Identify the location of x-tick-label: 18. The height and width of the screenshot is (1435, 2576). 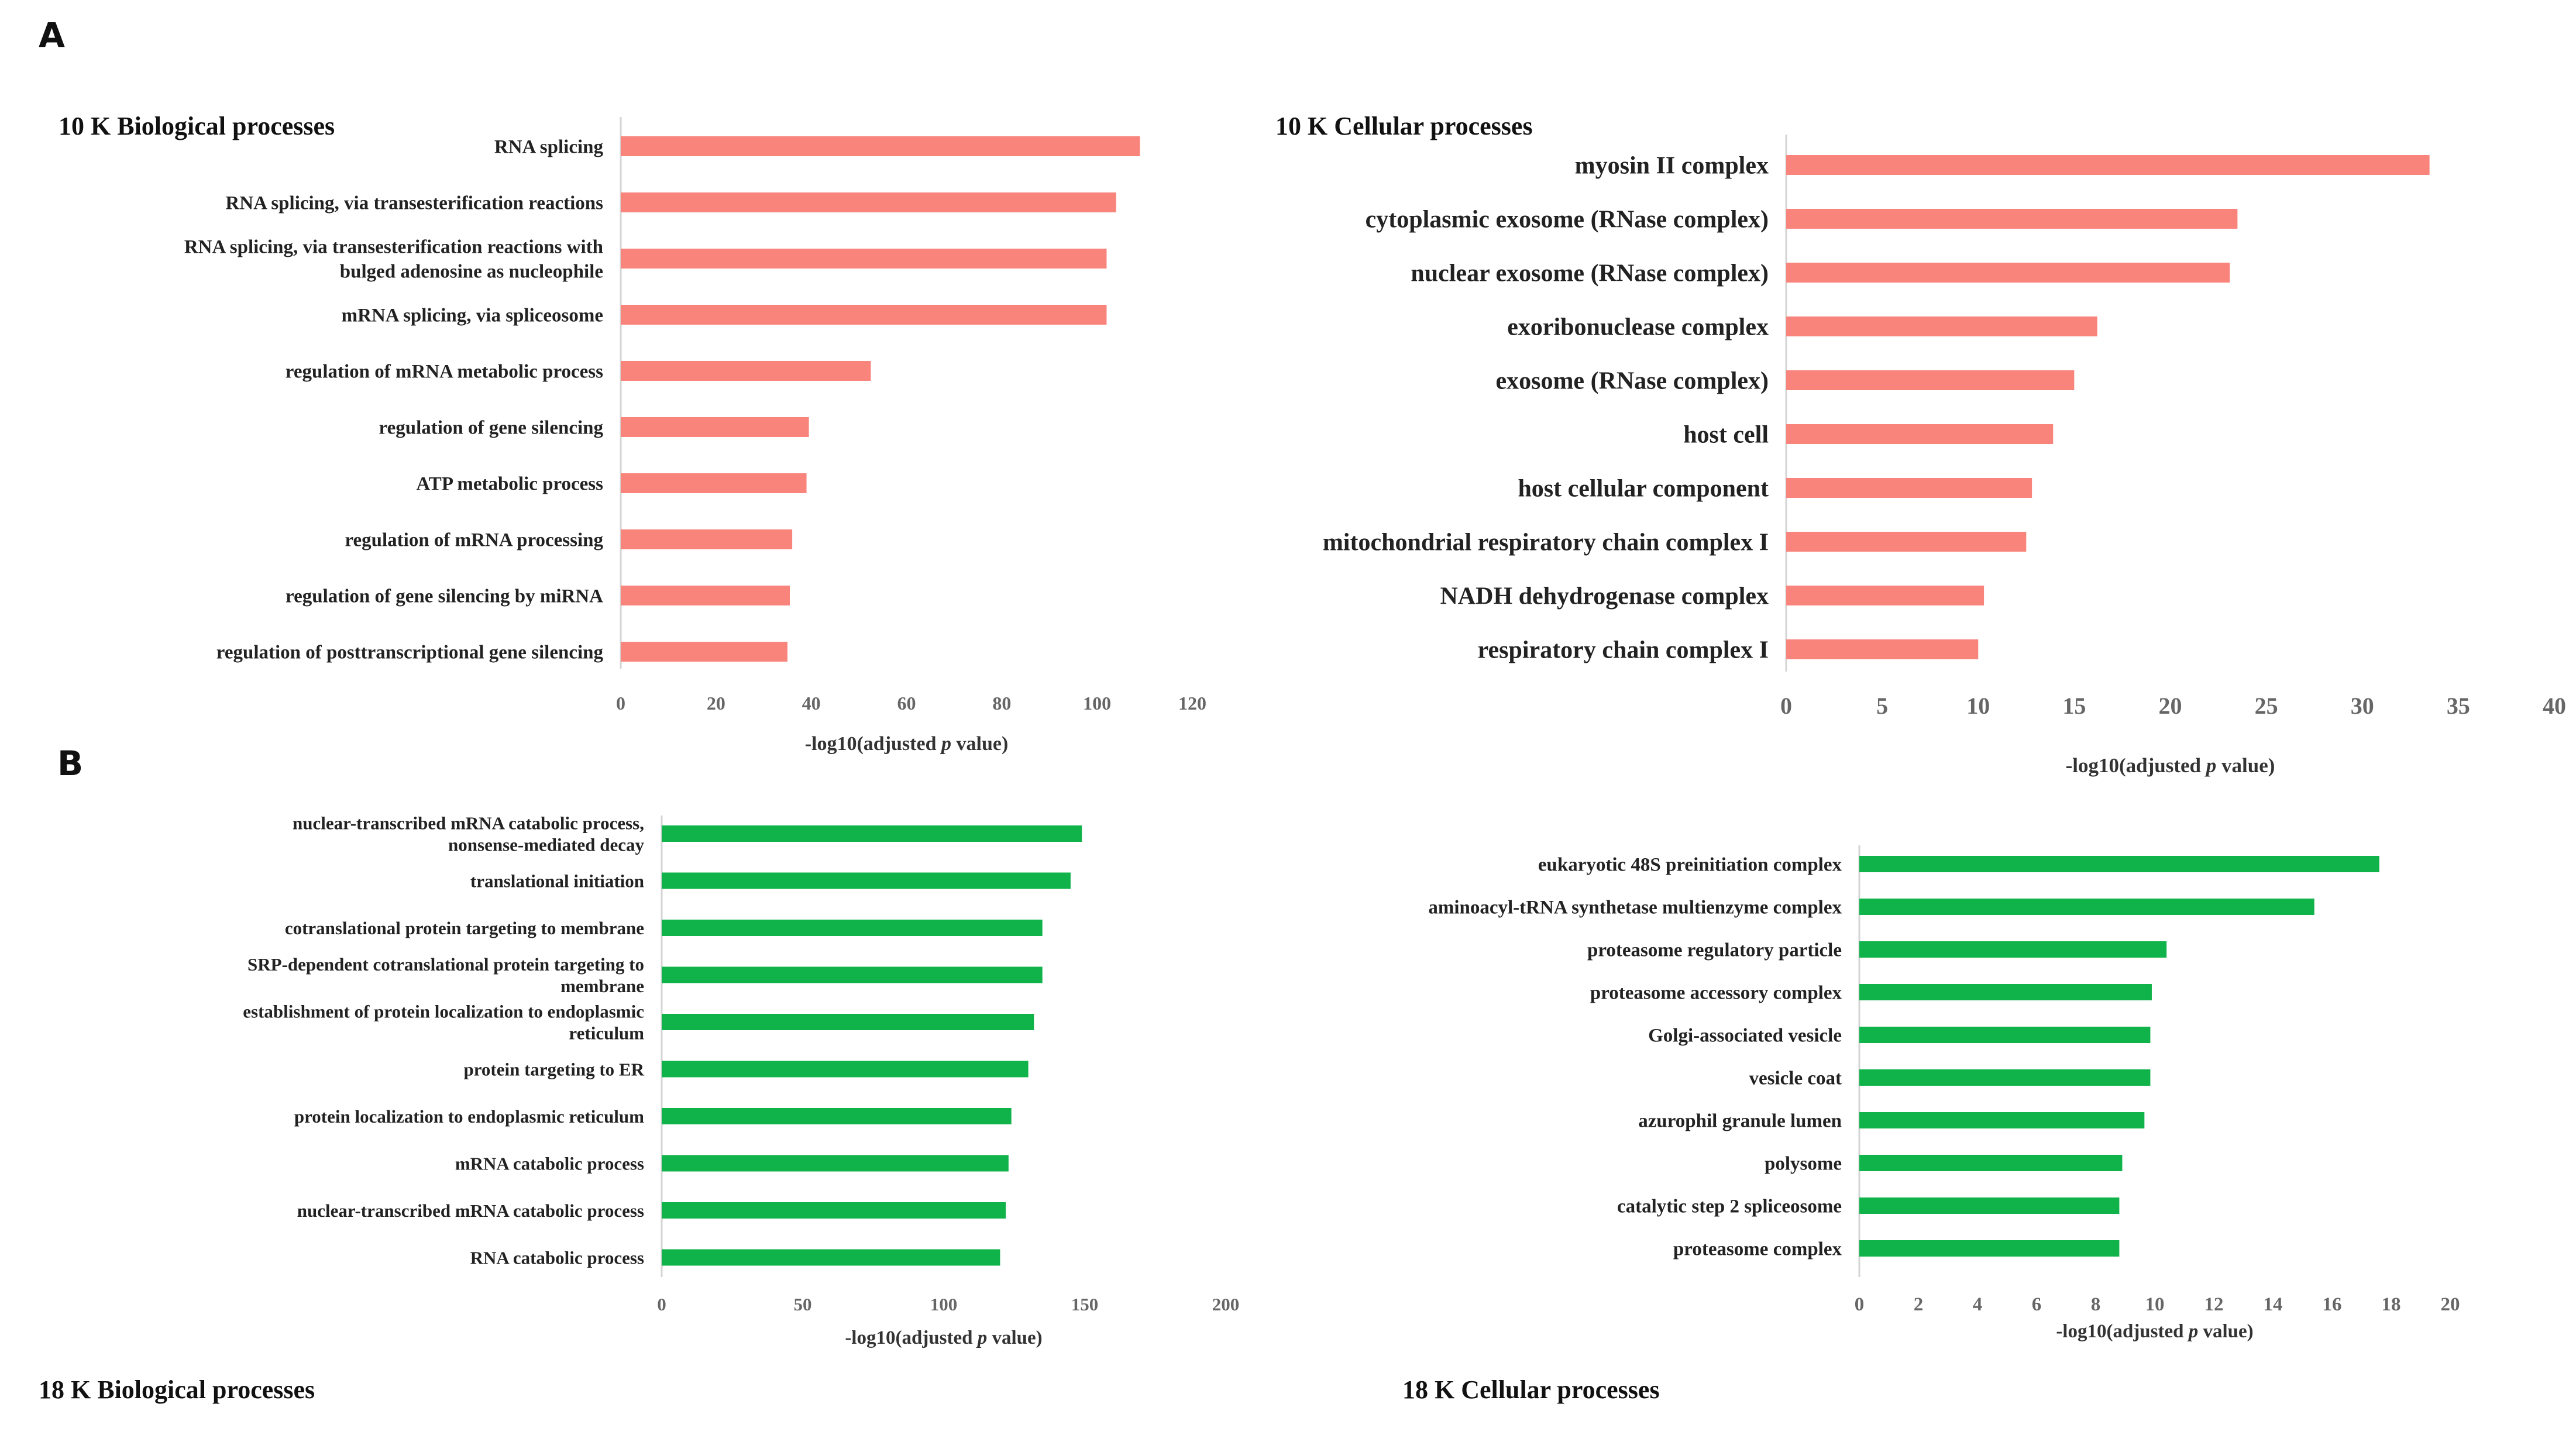
(2392, 1304).